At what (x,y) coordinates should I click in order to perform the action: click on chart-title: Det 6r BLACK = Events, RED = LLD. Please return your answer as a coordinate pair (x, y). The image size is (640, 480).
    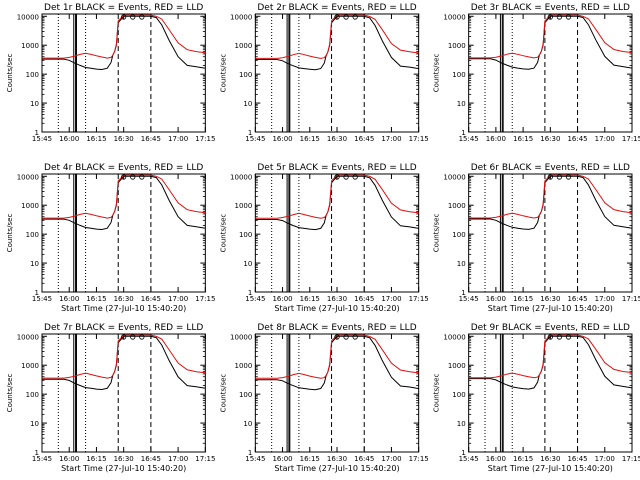
    Looking at the image, I should click on (550, 168).